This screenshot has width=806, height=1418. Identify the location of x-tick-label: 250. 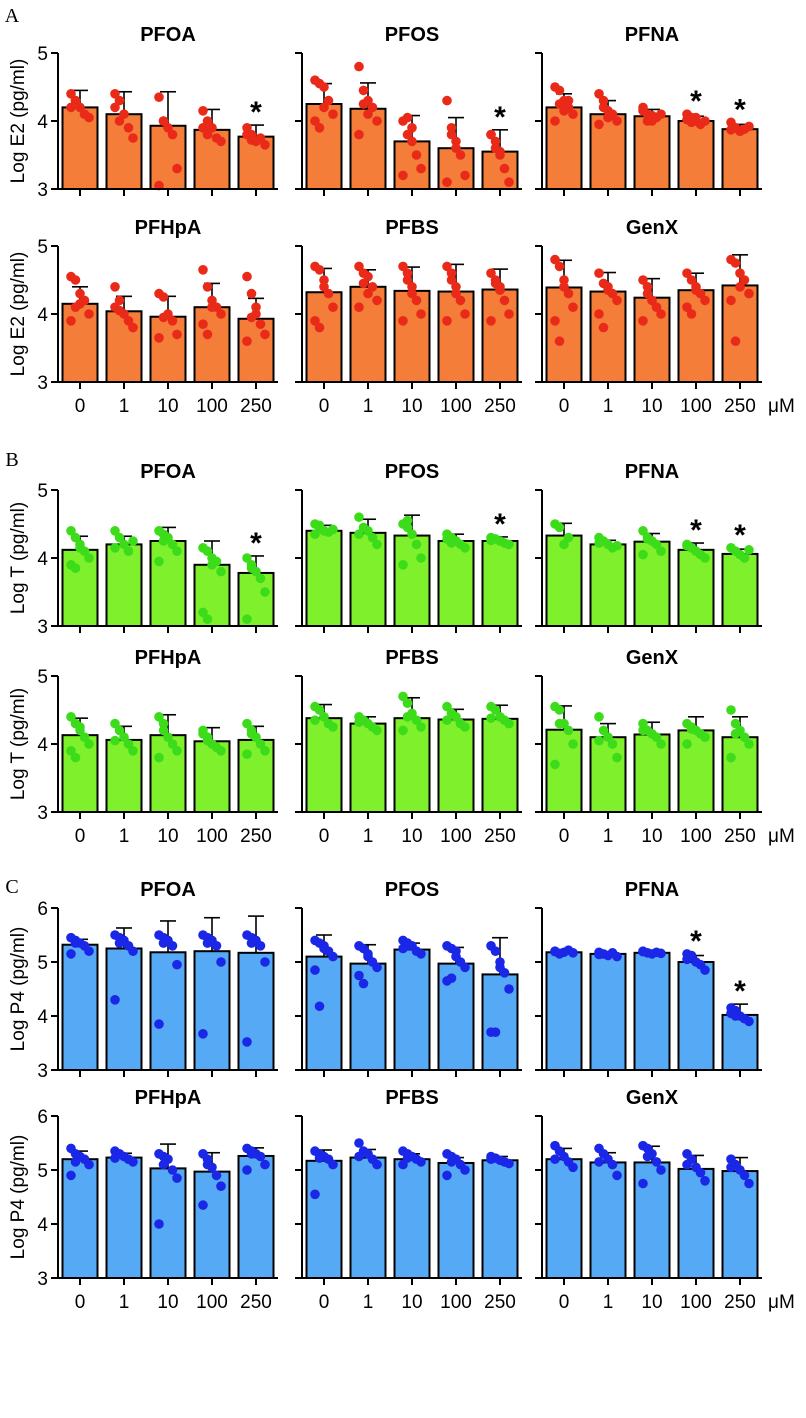
(740, 836).